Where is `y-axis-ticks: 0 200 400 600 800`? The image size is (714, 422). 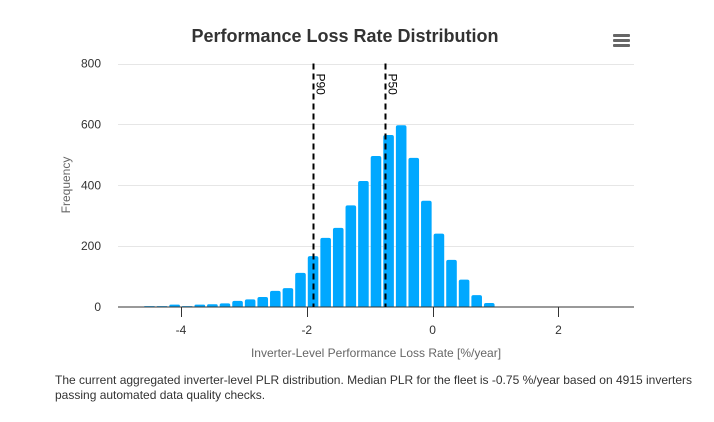 y-axis-ticks: 0 200 400 600 800 is located at coordinates (91, 186).